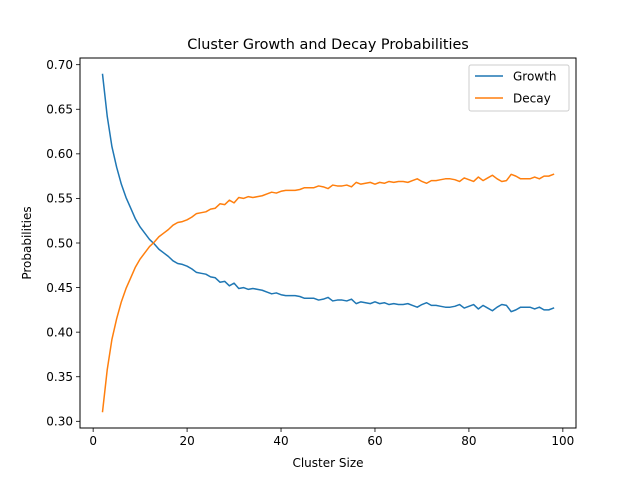 Image resolution: width=640 pixels, height=480 pixels. Describe the element at coordinates (59, 154) in the screenshot. I see `y-tick-label: 0.60` at that location.